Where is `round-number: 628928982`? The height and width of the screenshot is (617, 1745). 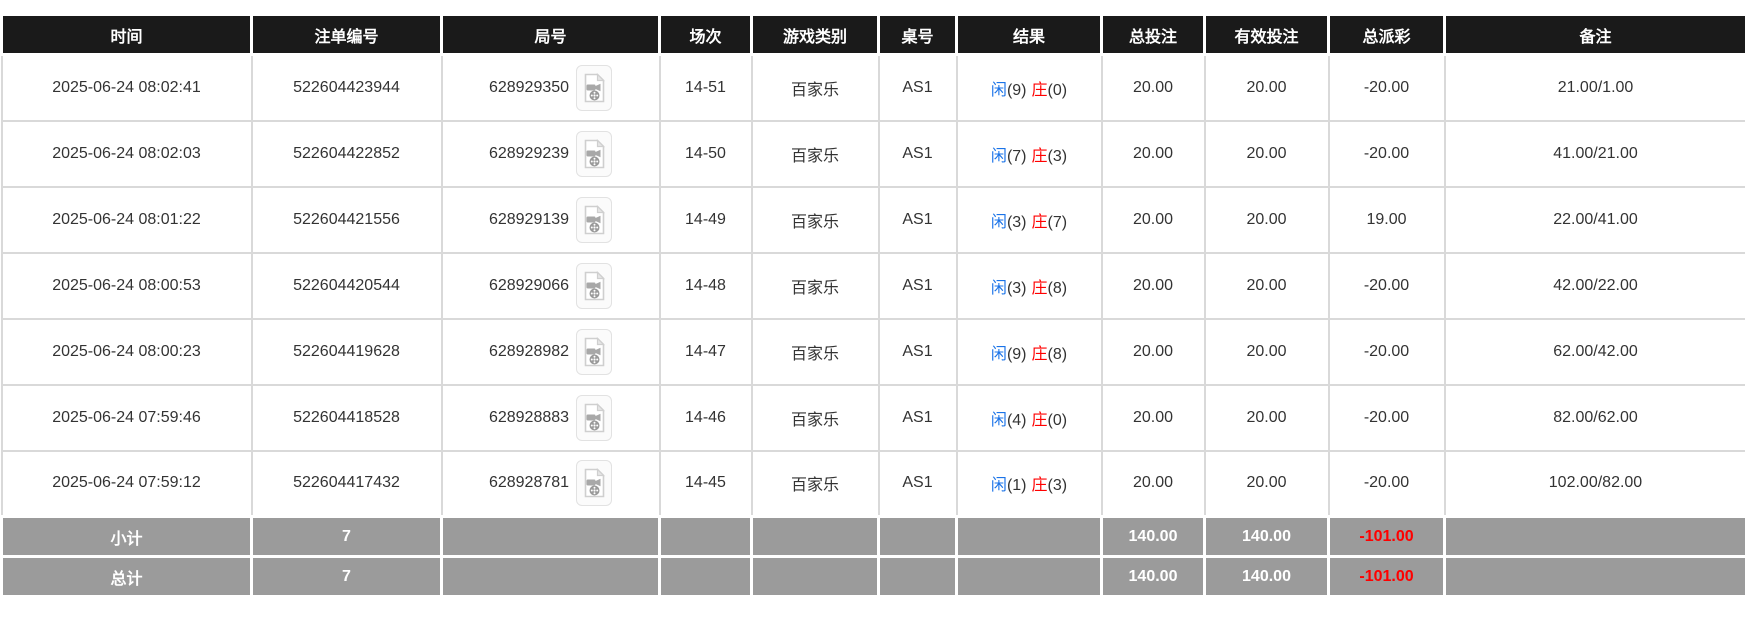
round-number: 628928982 is located at coordinates (529, 351).